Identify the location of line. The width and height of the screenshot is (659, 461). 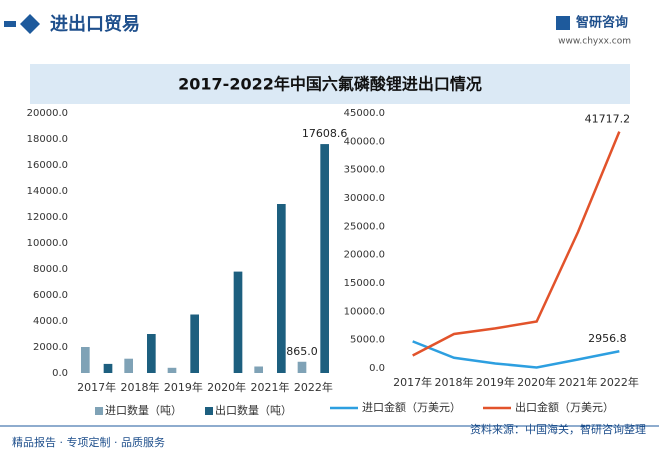
(516, 354).